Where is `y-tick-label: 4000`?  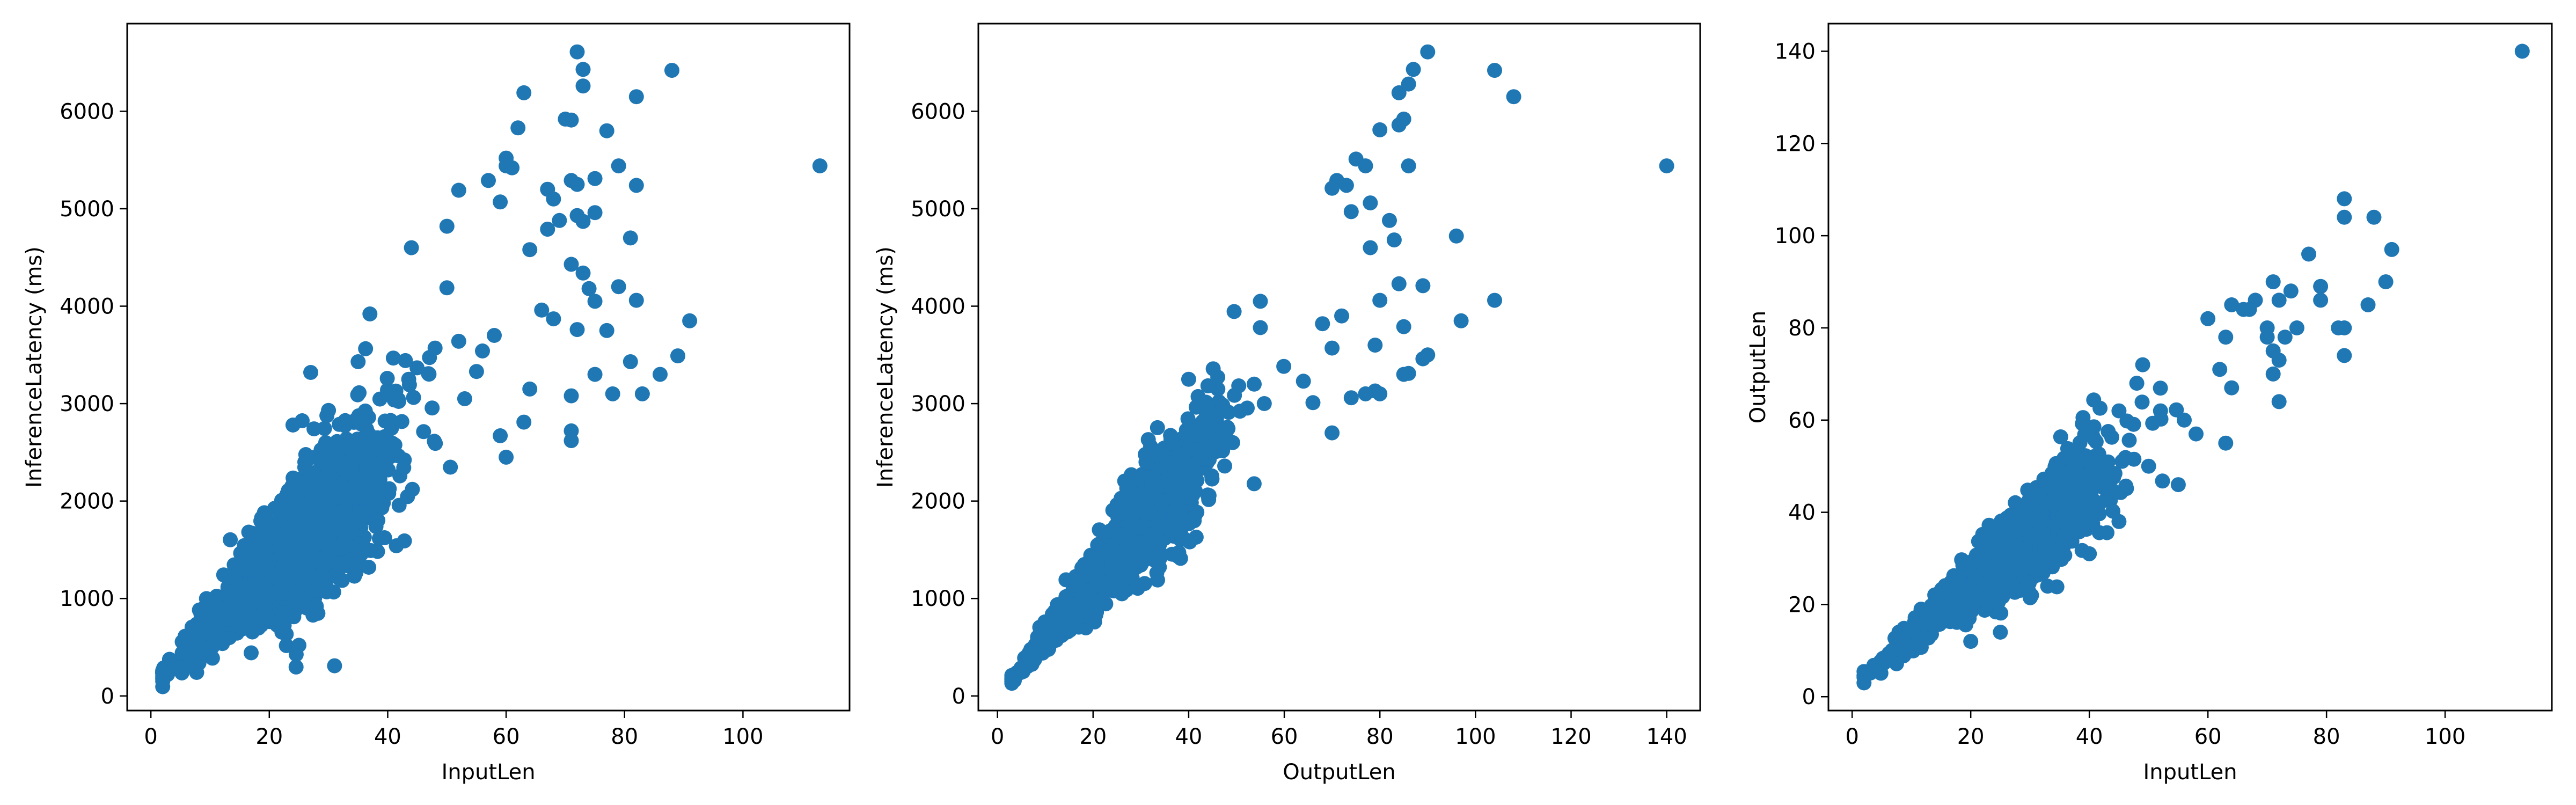
y-tick-label: 4000 is located at coordinates (87, 307).